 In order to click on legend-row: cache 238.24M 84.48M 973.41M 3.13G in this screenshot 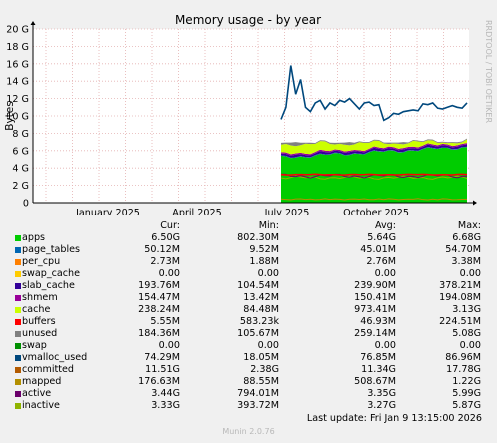, I will do `click(248, 310)`.